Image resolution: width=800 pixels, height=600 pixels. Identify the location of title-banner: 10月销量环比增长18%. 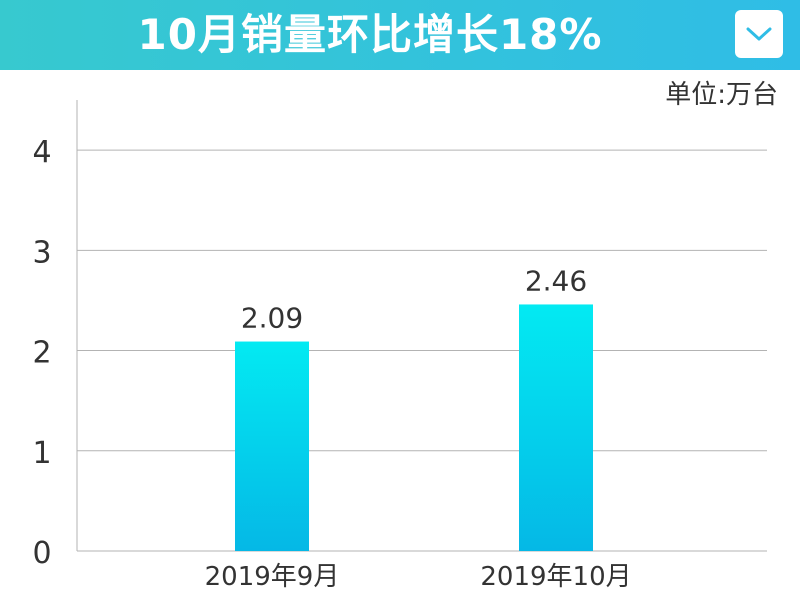
(400, 35).